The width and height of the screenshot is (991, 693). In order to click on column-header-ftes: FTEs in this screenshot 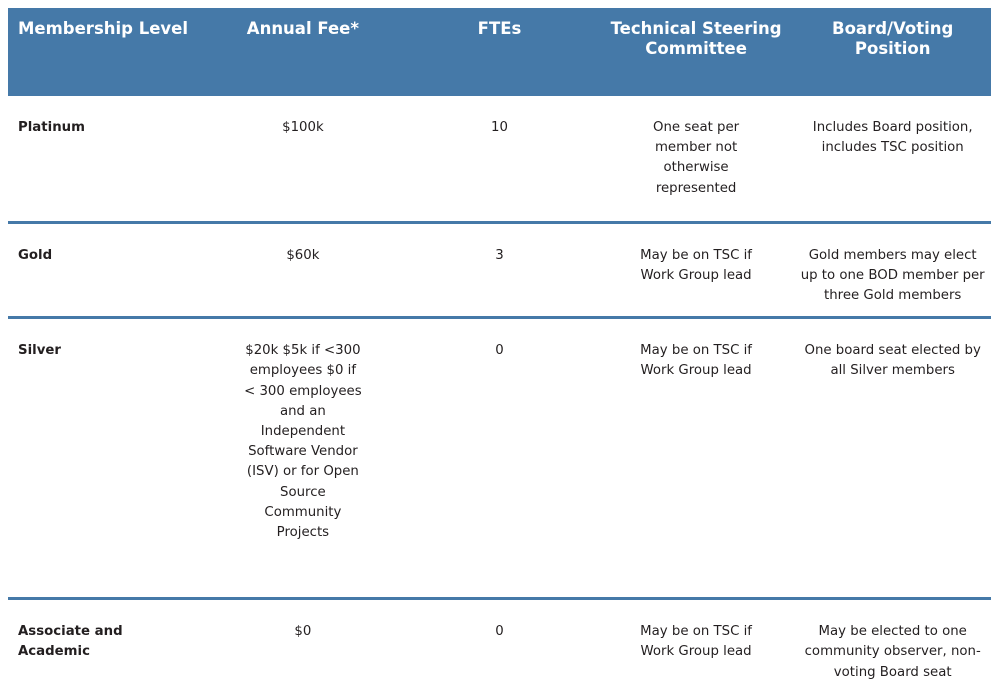, I will do `click(499, 28)`.